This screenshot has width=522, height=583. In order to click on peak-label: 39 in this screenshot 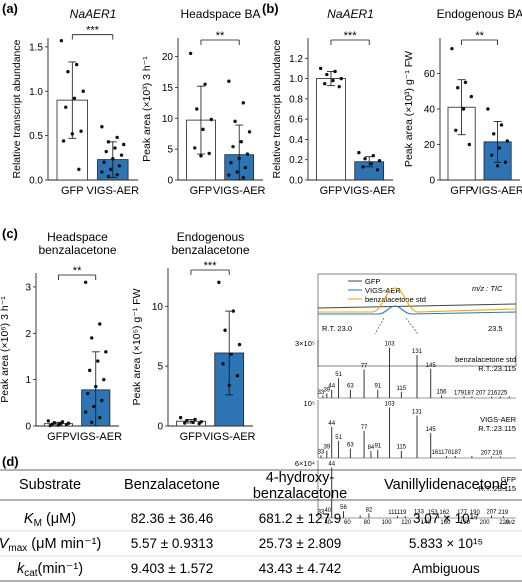, I will do `click(326, 390)`.